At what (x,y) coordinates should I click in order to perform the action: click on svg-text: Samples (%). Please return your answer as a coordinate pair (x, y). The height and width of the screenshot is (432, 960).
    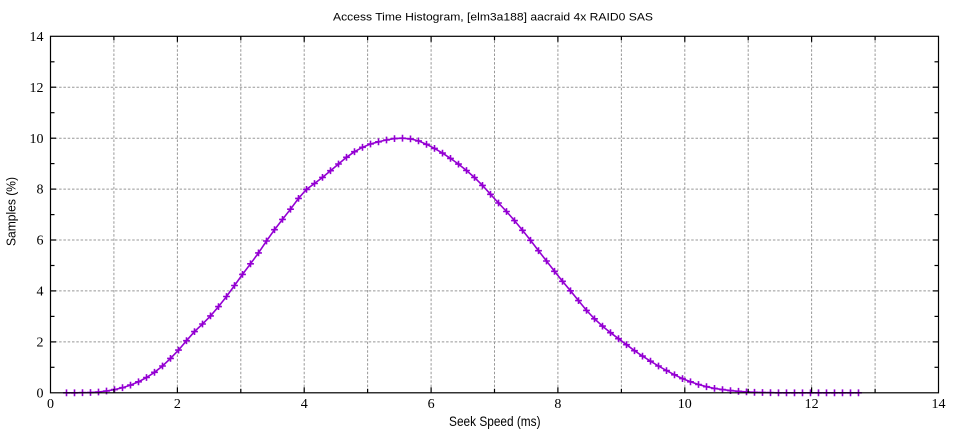
    Looking at the image, I should click on (11, 211).